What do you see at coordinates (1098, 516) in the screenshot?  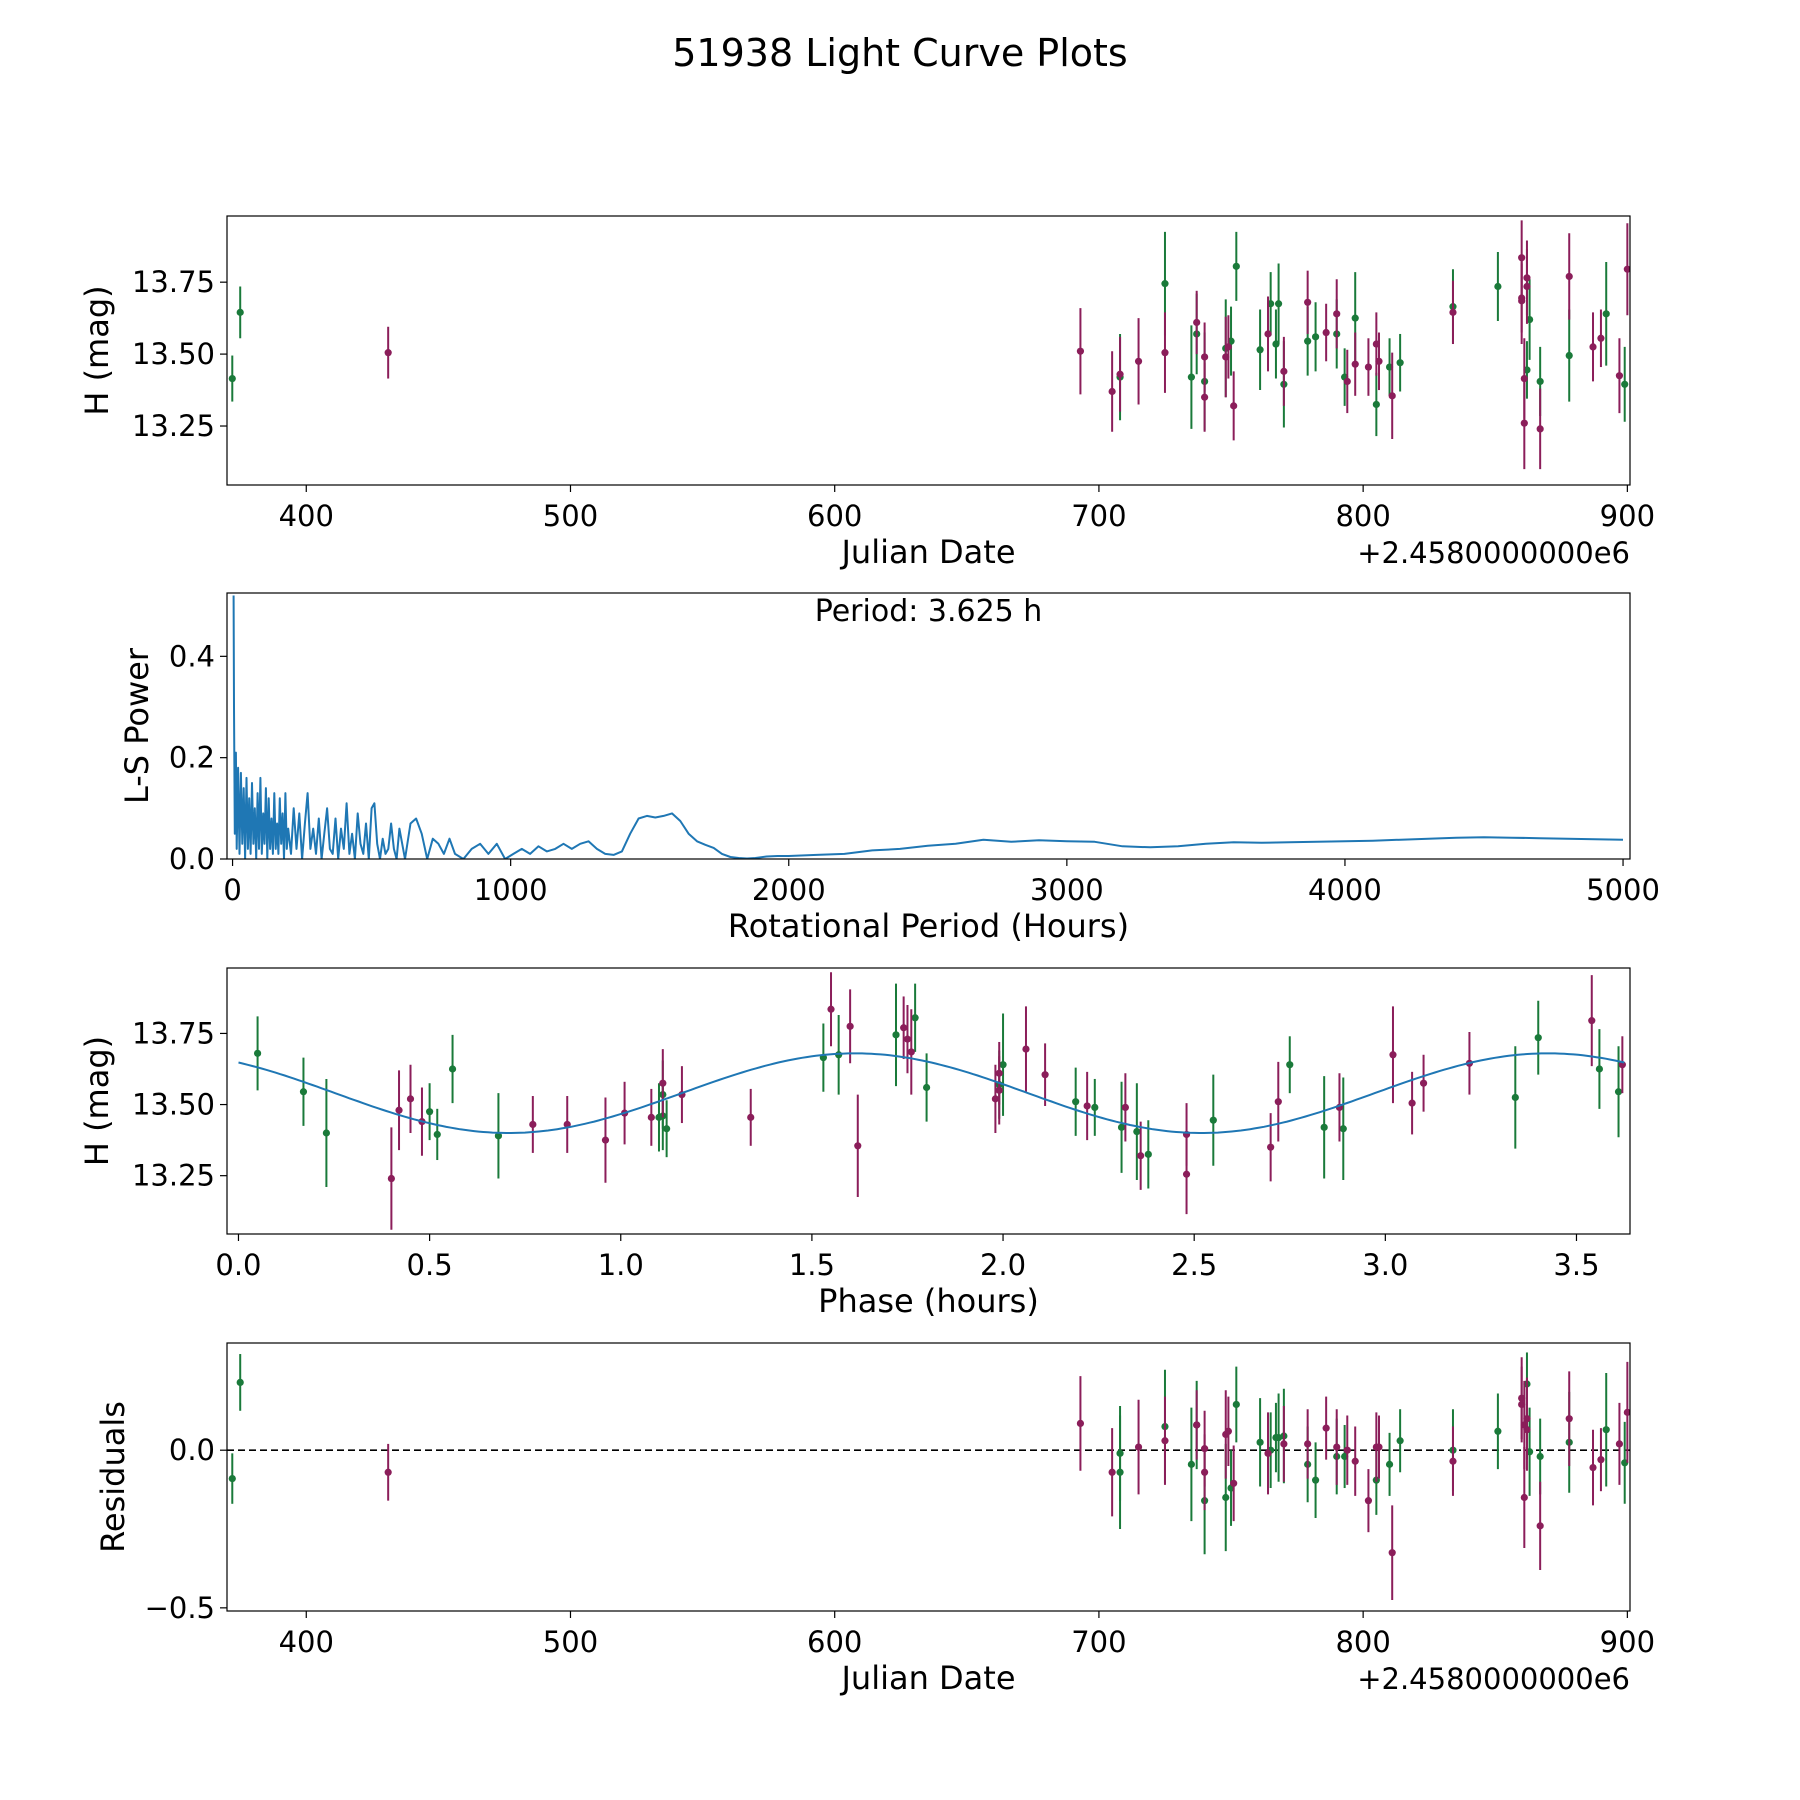 I see `x-tick-label: 700` at bounding box center [1098, 516].